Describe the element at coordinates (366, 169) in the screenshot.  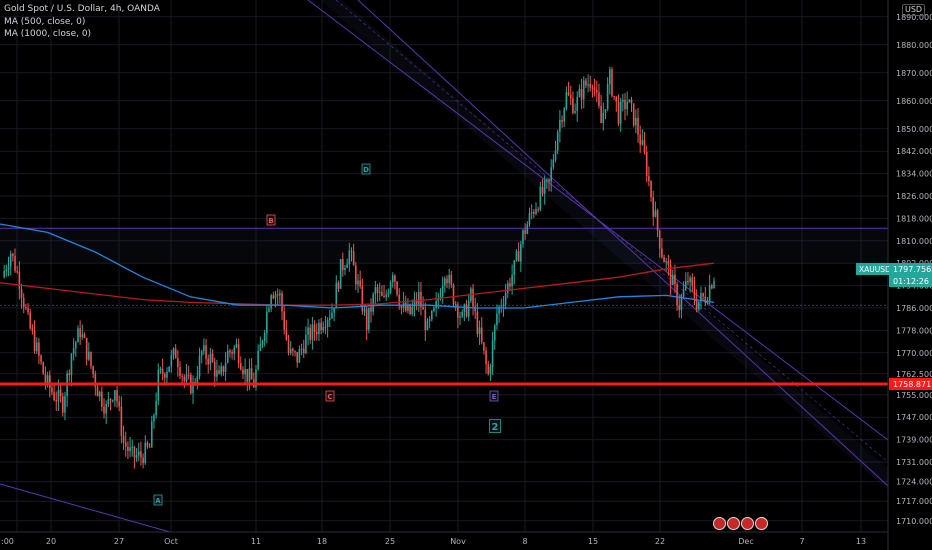
I see `wave-label-box` at that location.